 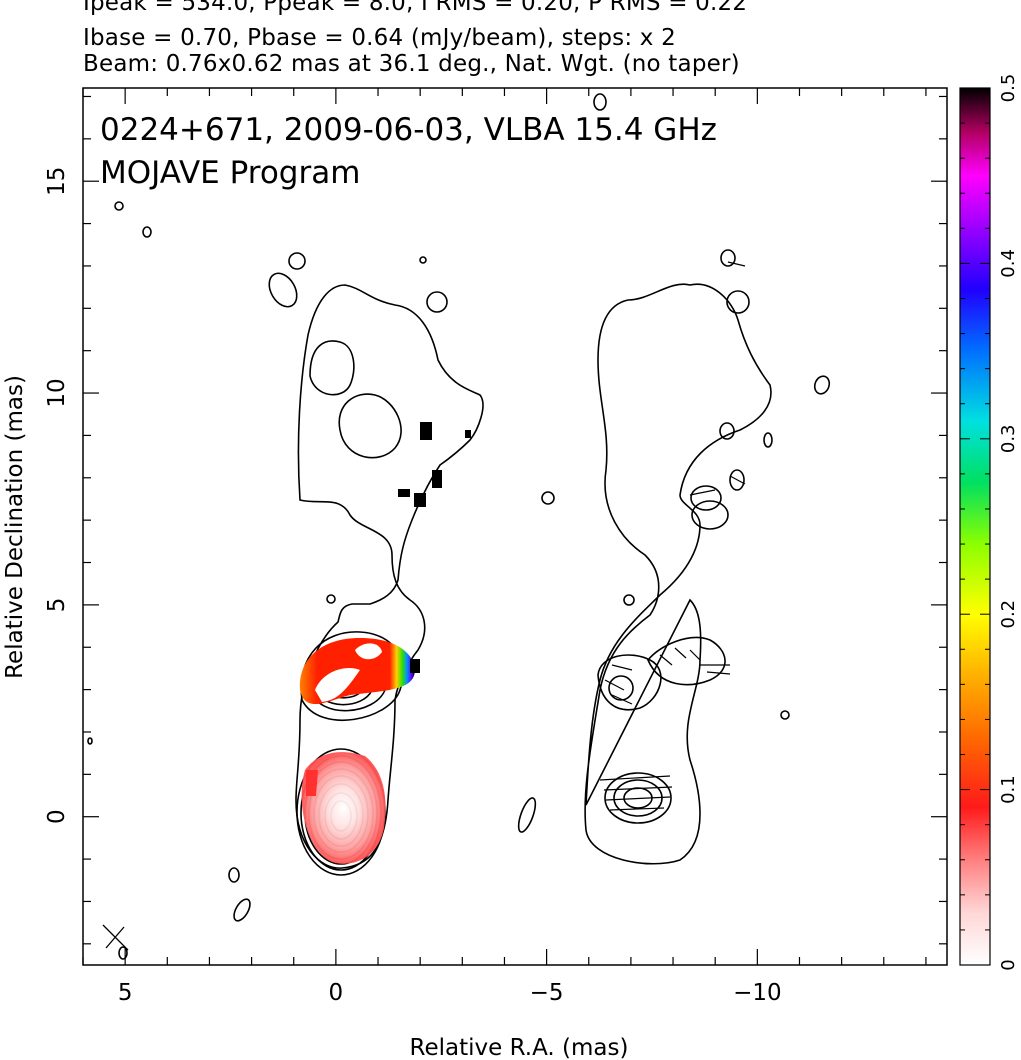 I want to click on polarized-contours, so click(x=707, y=557).